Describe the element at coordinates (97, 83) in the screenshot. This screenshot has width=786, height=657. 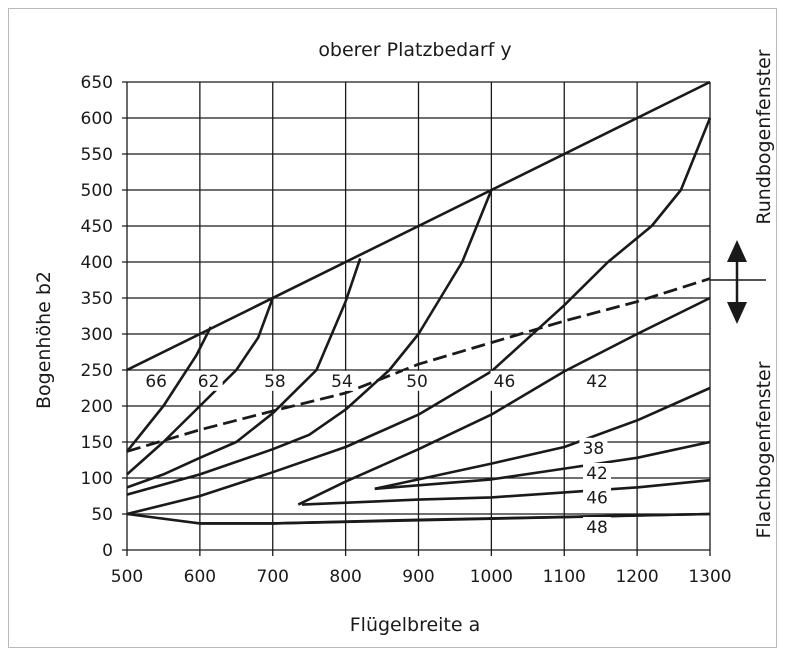
I see `y-tick-label: 650` at that location.